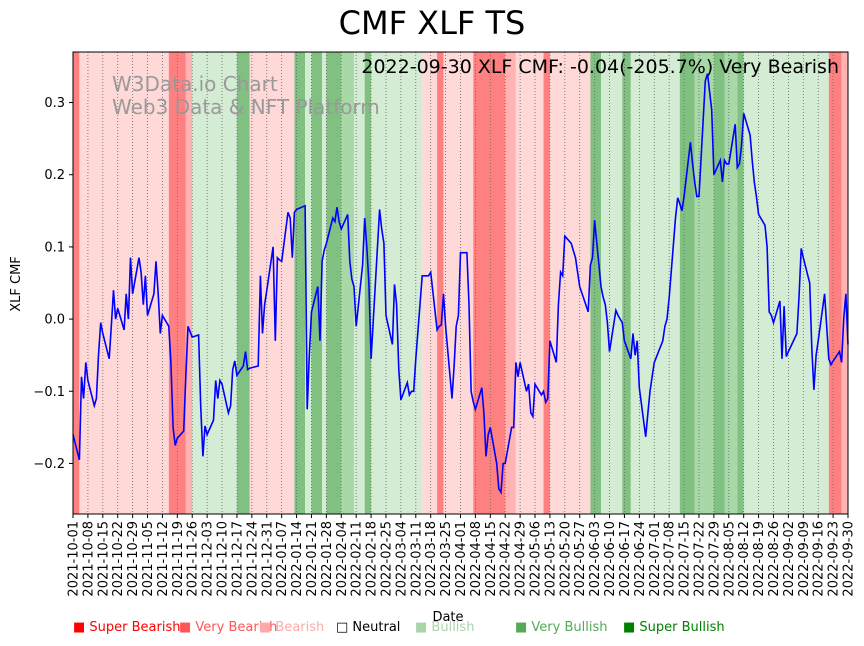 The height and width of the screenshot is (646, 864). What do you see at coordinates (655, 559) in the screenshot?
I see `x-tick-label: 2022-07-01` at bounding box center [655, 559].